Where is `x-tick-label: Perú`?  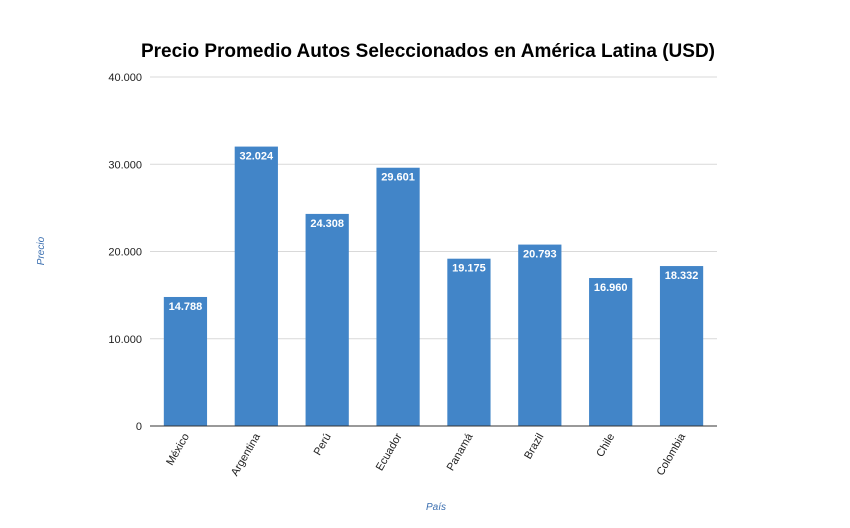 x-tick-label: Perú is located at coordinates (323, 445).